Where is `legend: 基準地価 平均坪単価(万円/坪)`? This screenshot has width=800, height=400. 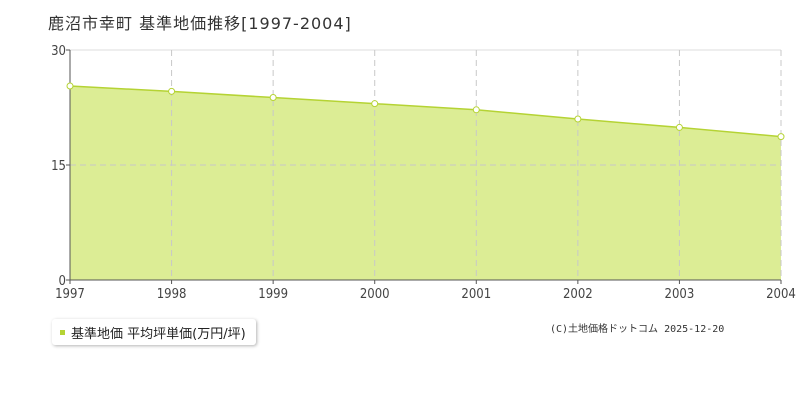 legend: 基準地価 平均坪単価(万円/坪) is located at coordinates (154, 332).